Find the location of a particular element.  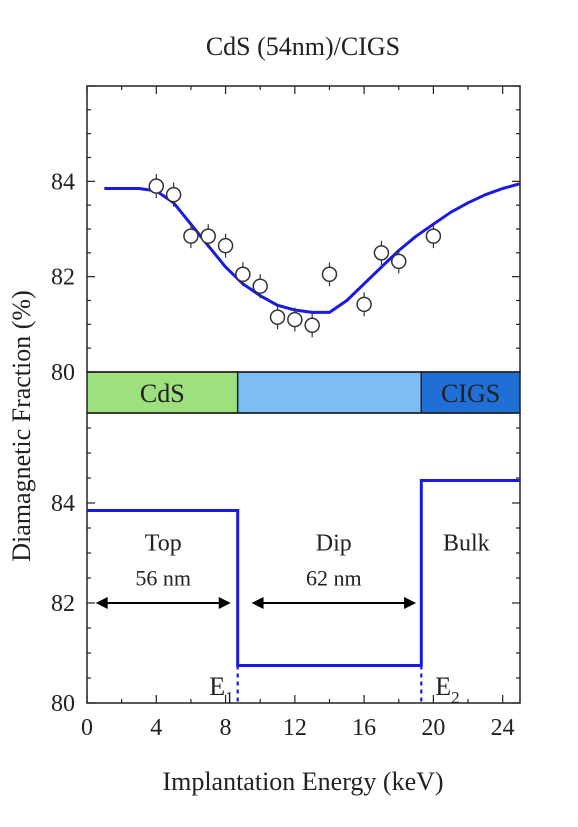

energy-marker-1: E1 is located at coordinates (221, 689).